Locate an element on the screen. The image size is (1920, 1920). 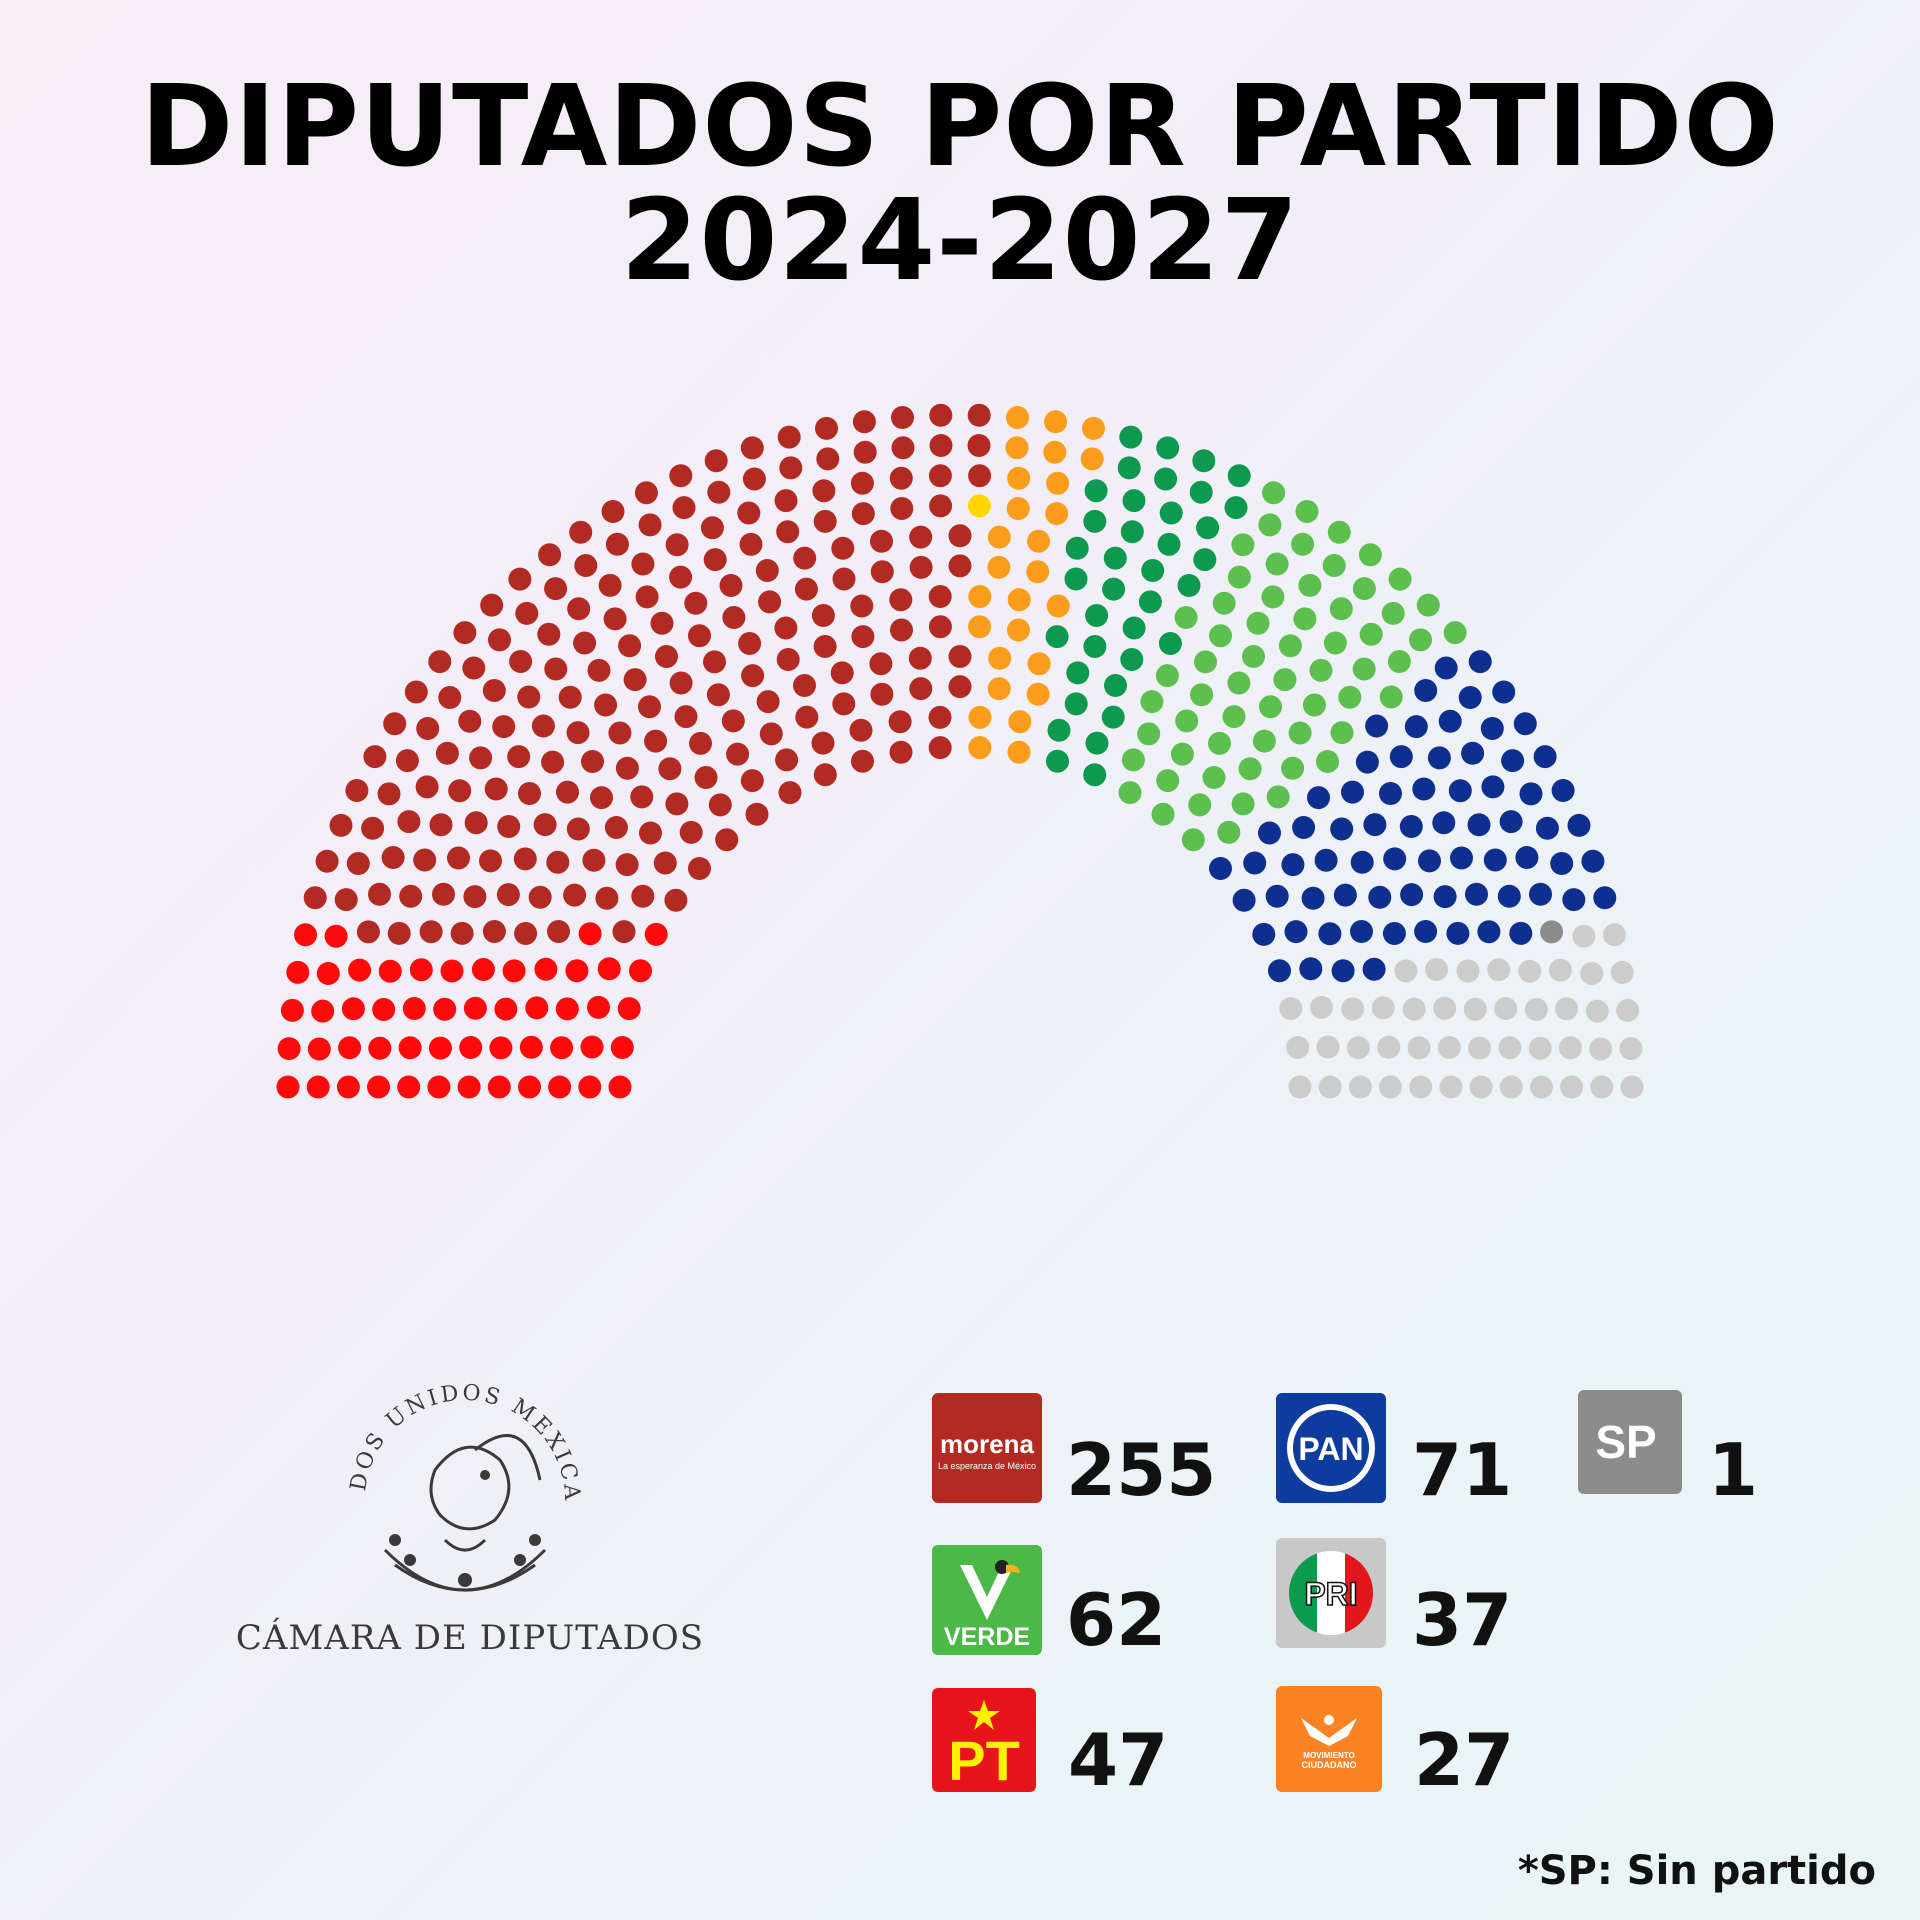
legend-value-pt: 47 is located at coordinates (1118, 1760).